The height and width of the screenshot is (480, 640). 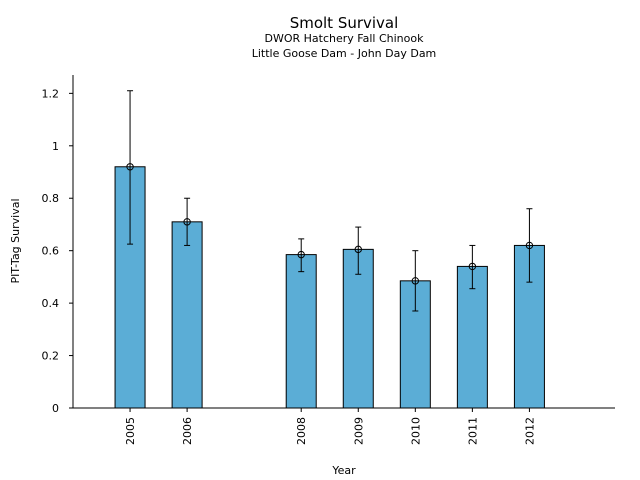 What do you see at coordinates (301, 431) in the screenshot?
I see `x-tick-label-2008: 2008` at bounding box center [301, 431].